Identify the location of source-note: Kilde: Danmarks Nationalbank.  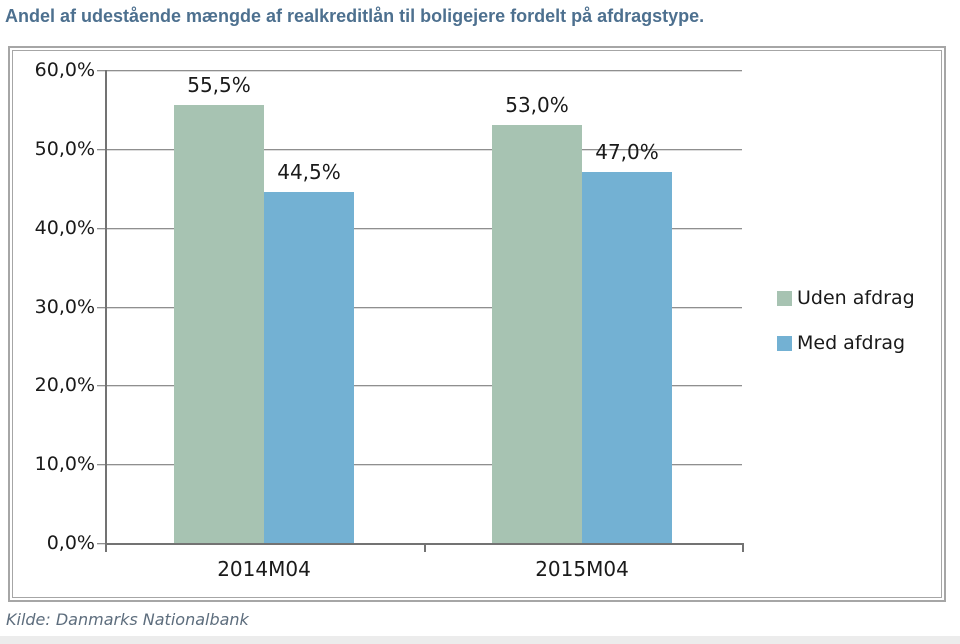
(127, 619).